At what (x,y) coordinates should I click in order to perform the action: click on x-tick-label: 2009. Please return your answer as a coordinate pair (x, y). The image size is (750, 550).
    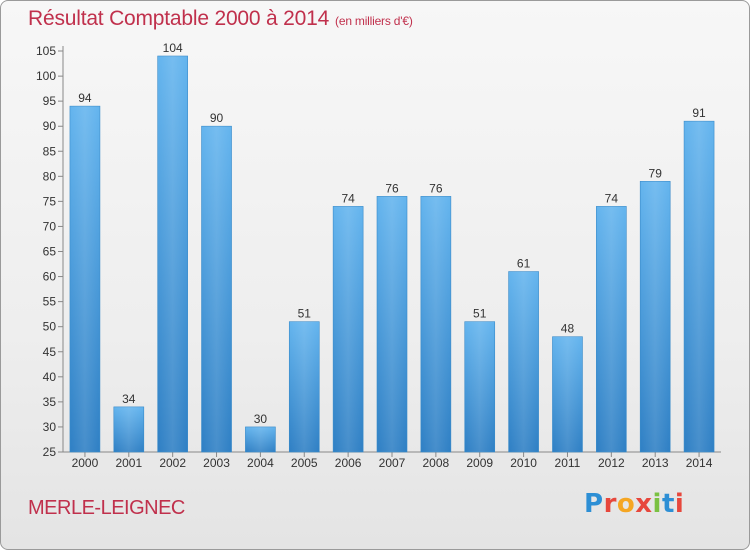
    Looking at the image, I should click on (479, 463).